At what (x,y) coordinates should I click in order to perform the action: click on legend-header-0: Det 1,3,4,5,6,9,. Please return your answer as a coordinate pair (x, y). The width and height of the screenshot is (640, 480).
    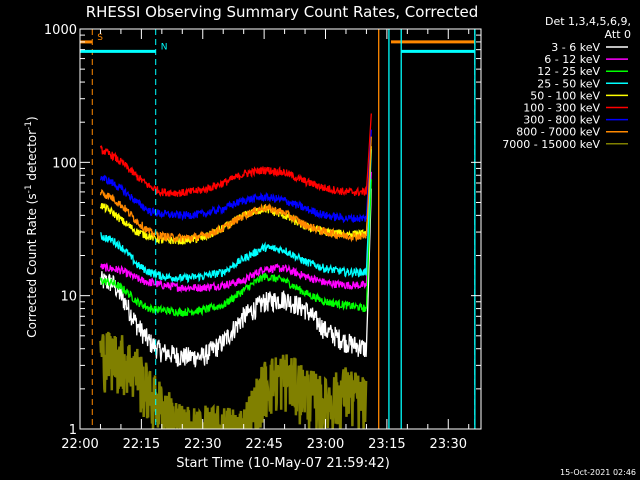
    Looking at the image, I should click on (588, 21).